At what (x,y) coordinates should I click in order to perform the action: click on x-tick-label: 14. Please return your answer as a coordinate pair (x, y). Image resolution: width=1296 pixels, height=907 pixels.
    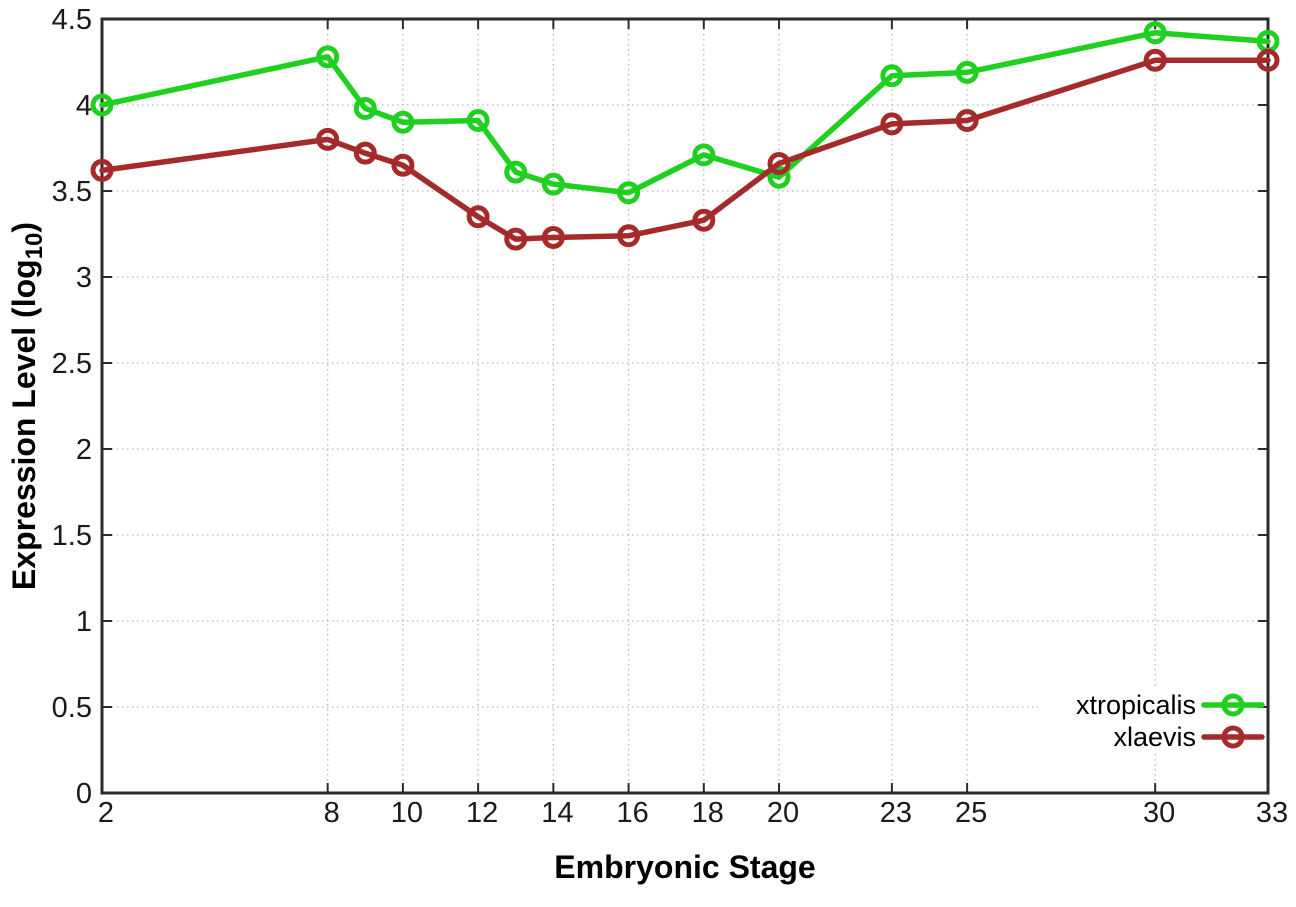
    Looking at the image, I should click on (557, 813).